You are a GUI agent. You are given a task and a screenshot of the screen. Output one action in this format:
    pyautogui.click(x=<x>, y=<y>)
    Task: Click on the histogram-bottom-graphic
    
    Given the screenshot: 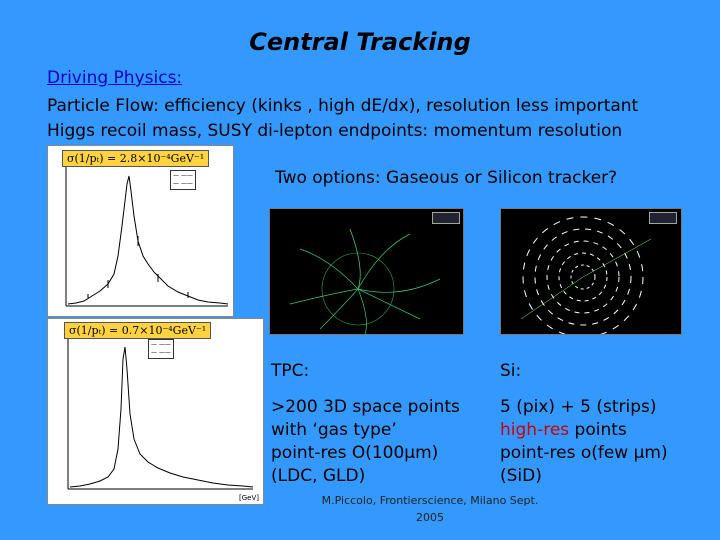 What is the action you would take?
    pyautogui.click(x=160, y=413)
    